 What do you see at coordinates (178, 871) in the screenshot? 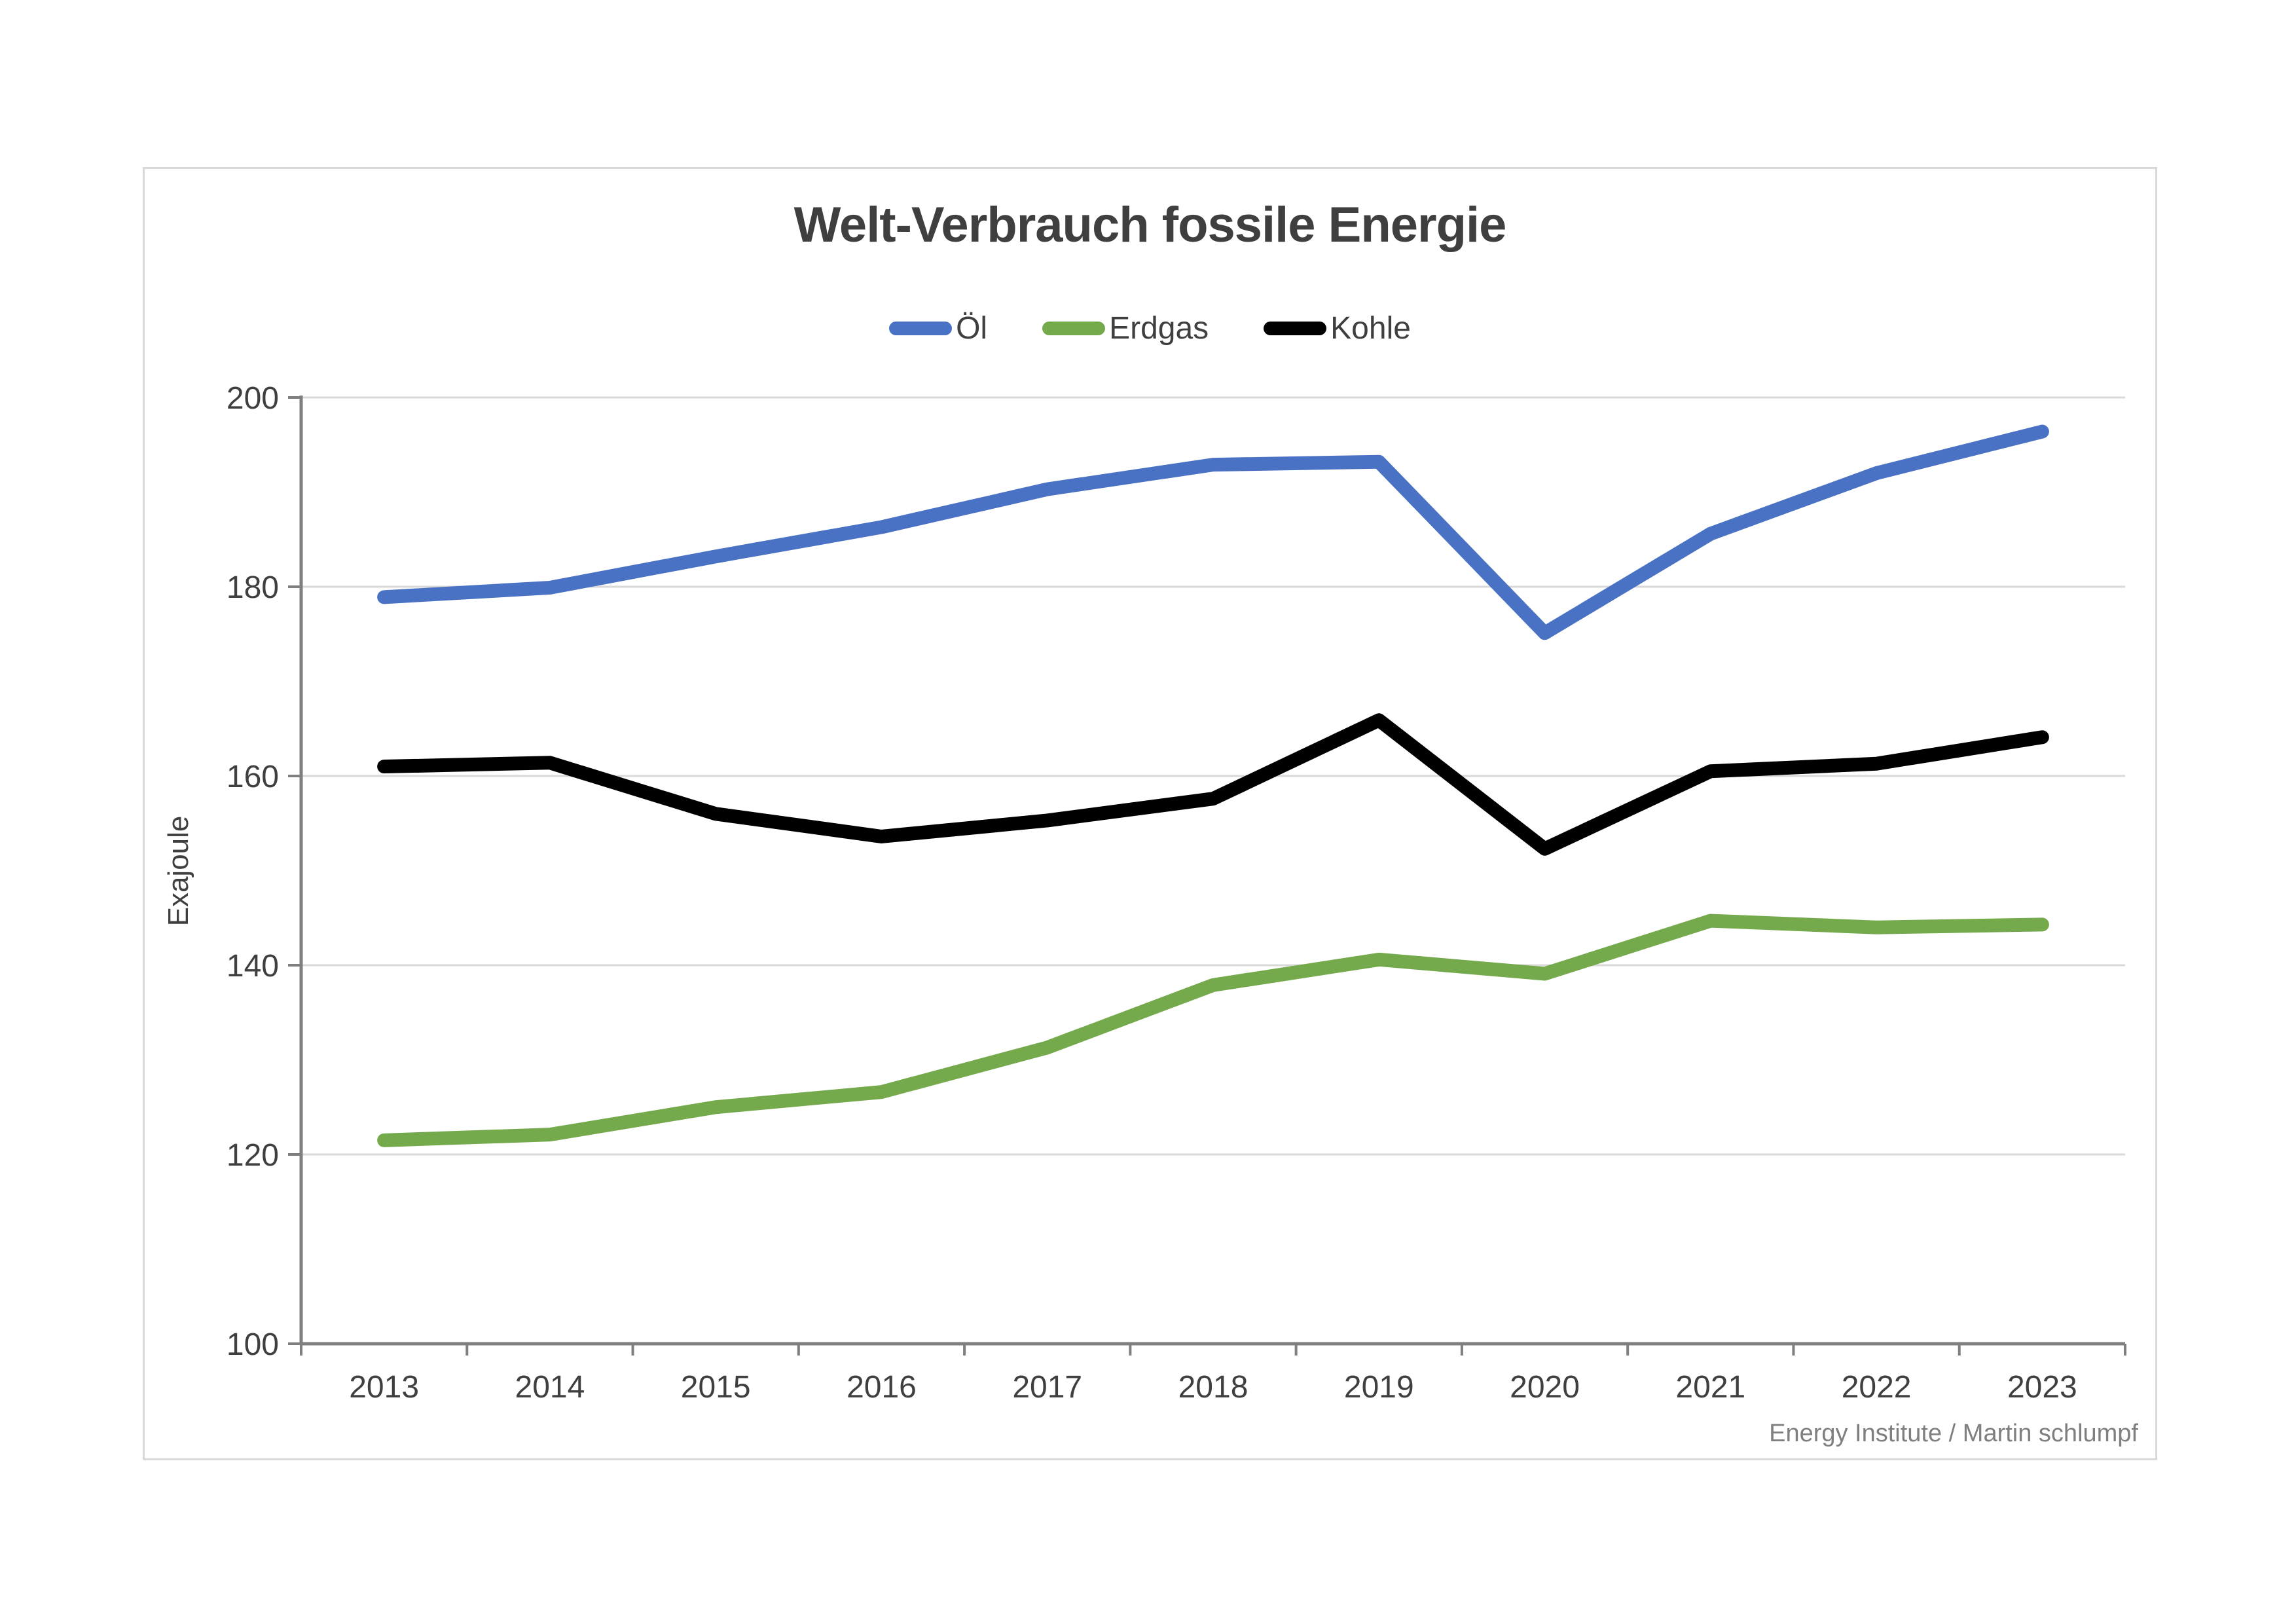
I see `y-axis-title: Exajoule` at bounding box center [178, 871].